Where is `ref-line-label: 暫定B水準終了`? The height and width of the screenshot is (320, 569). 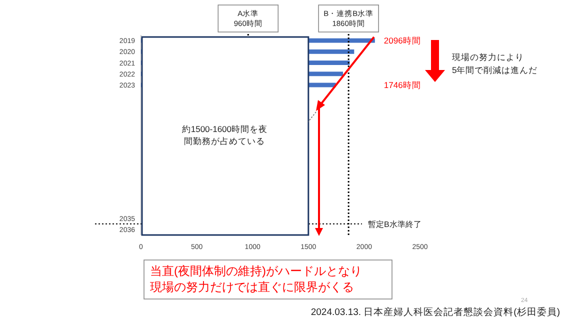 ref-line-label: 暫定B水準終了 is located at coordinates (395, 224).